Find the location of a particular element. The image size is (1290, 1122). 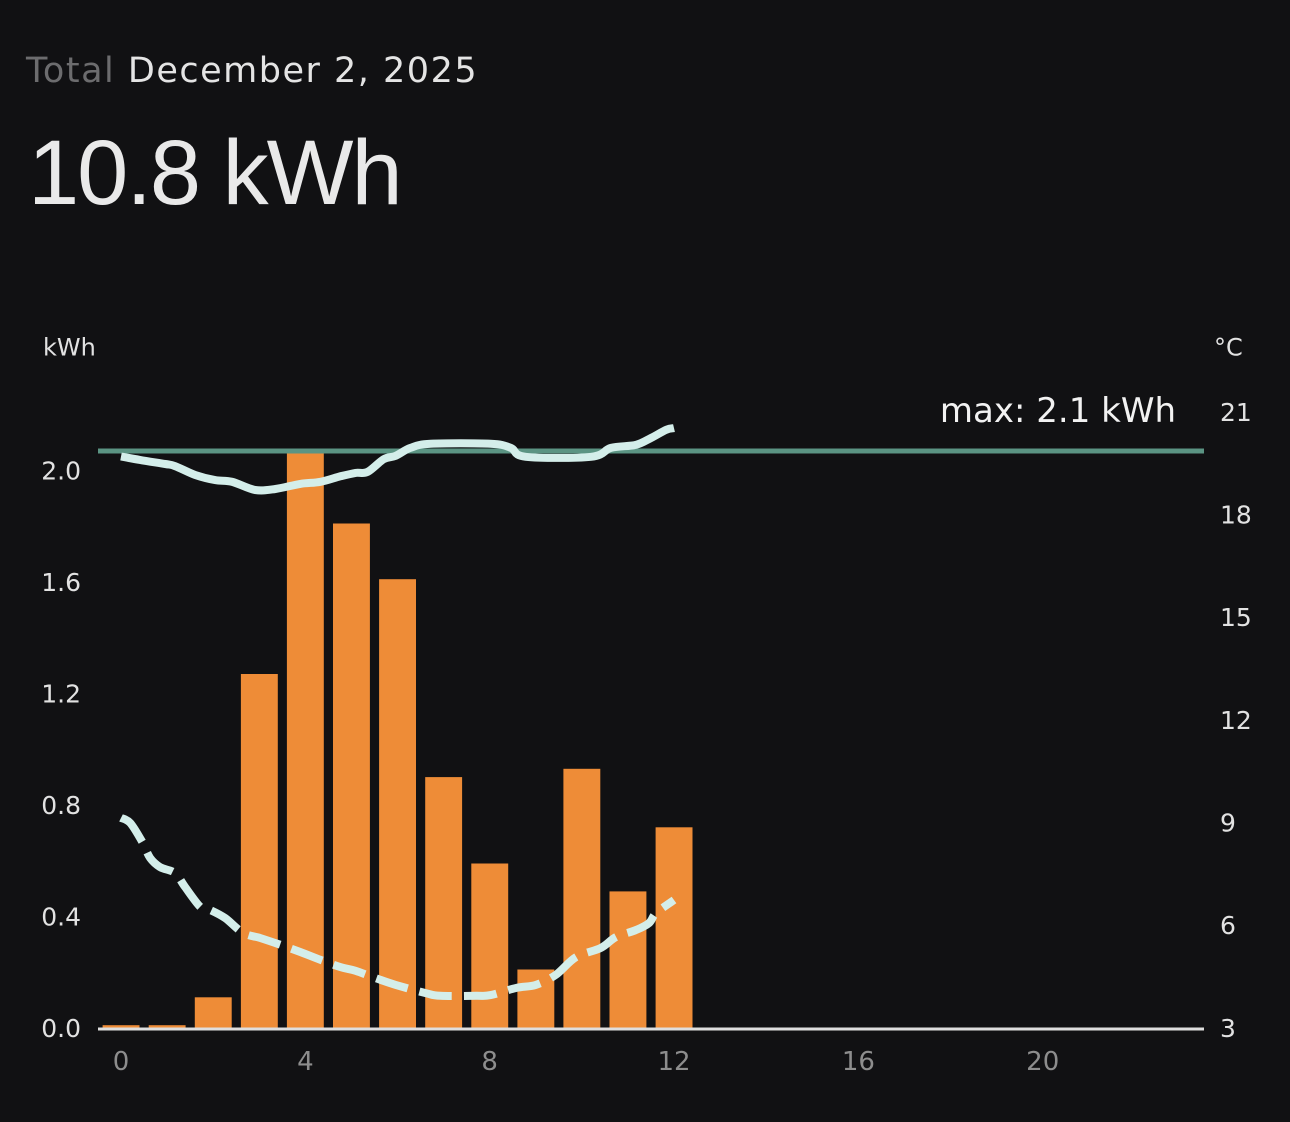

max-label: max: 2.1 kWh is located at coordinates (1058, 411).